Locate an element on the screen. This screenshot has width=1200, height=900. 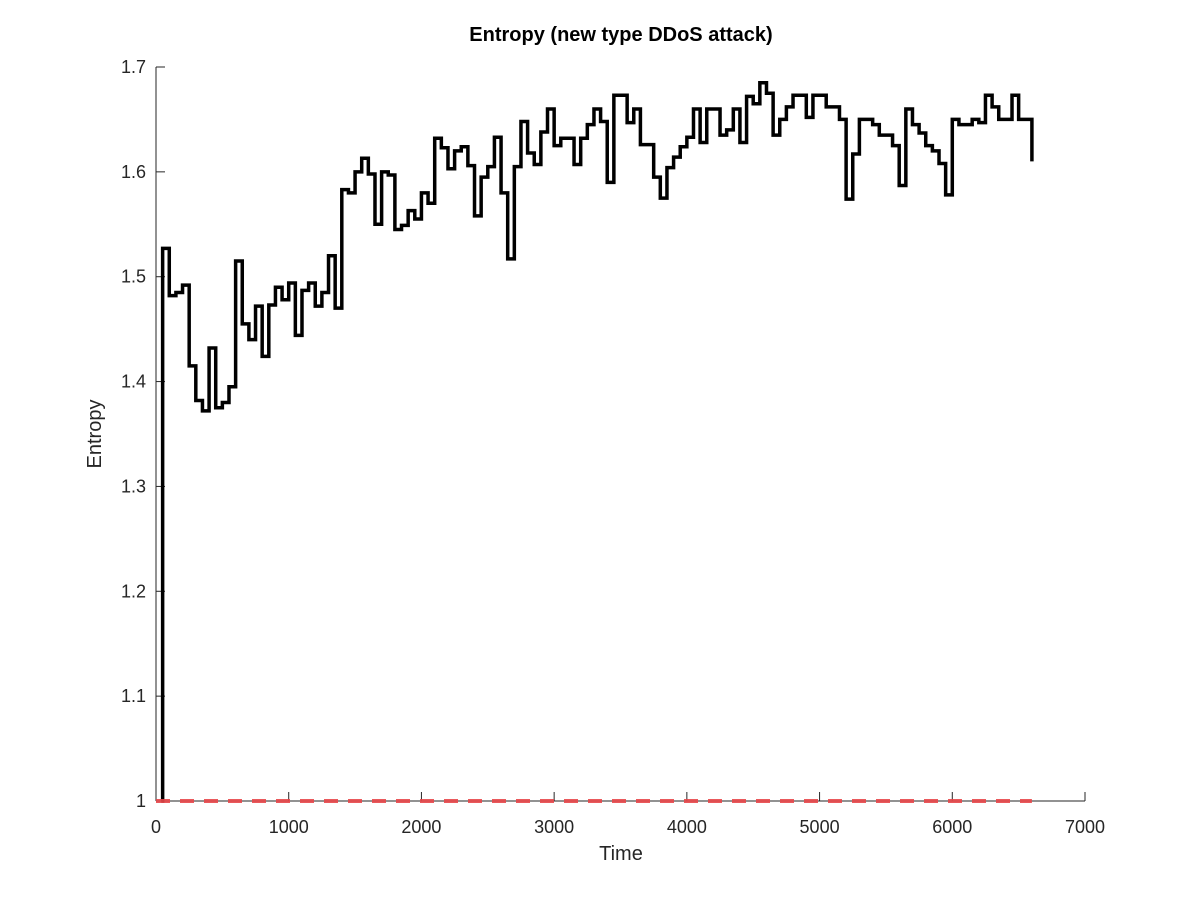
x-tick-label: 1000 is located at coordinates (289, 827).